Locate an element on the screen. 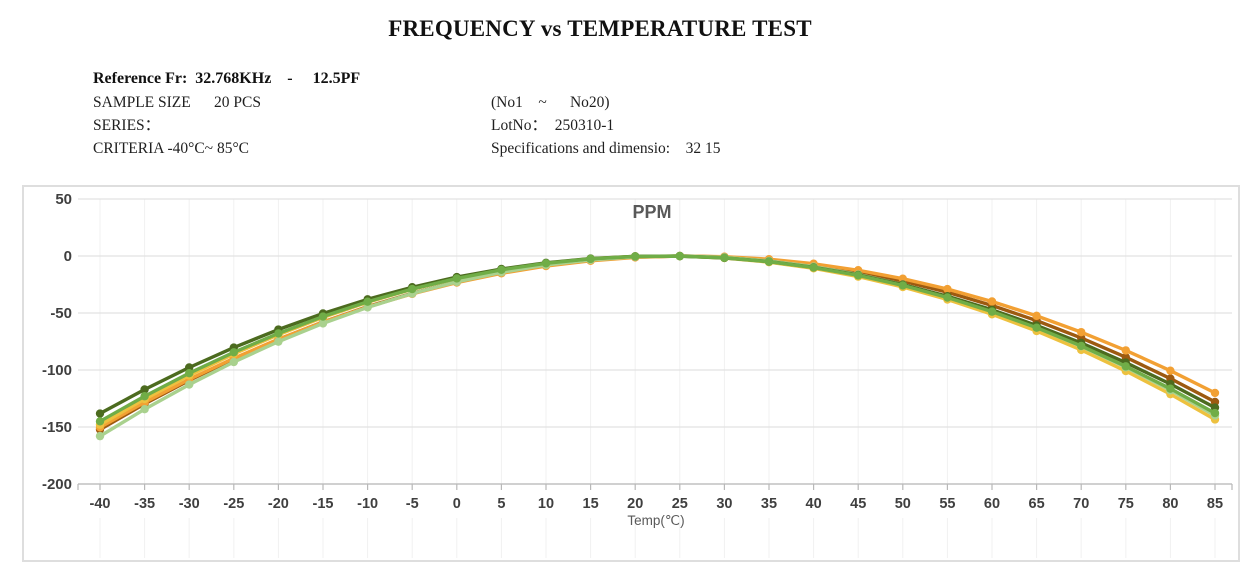  y-tick-label: 50 is located at coordinates (63, 199).